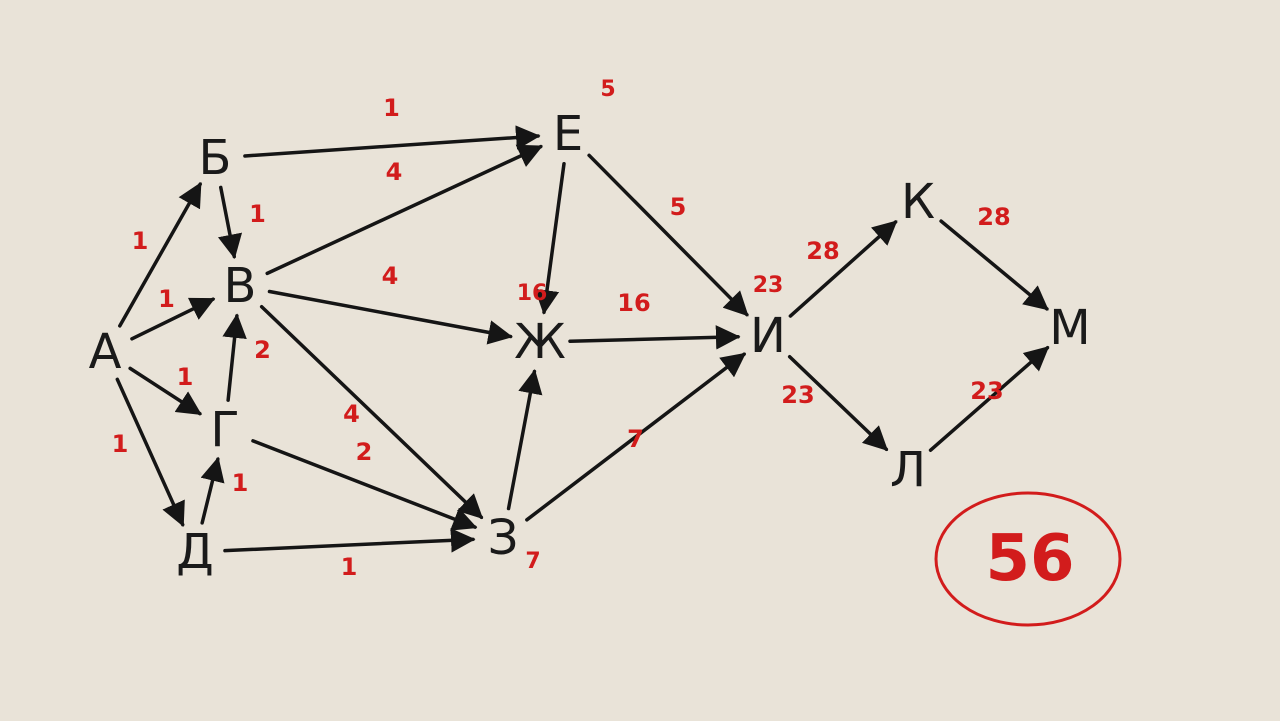  I want to click on edge-weight-i-l: 23, so click(797, 395).